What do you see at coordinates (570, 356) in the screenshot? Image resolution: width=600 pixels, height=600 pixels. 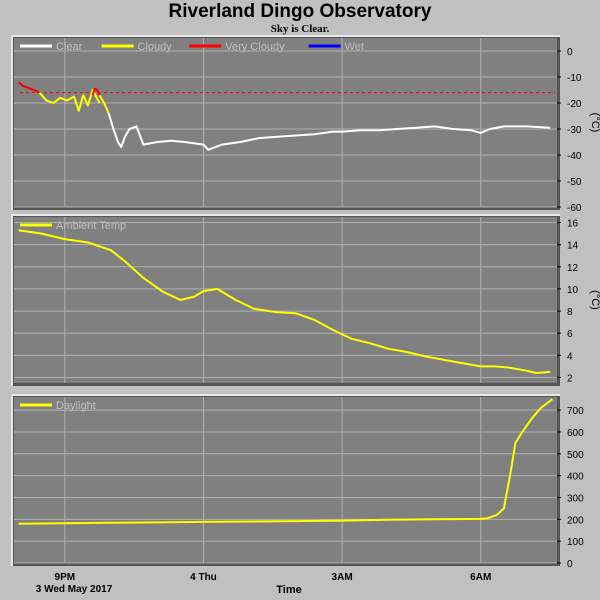 I see `y-tick-label: 4` at bounding box center [570, 356].